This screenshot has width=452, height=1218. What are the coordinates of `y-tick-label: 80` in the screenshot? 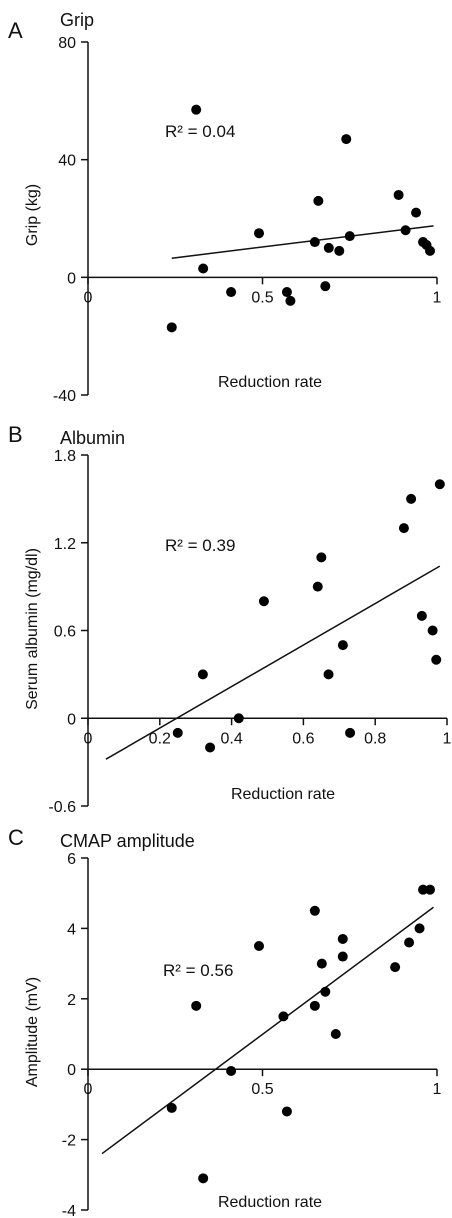 It's located at (67, 43).